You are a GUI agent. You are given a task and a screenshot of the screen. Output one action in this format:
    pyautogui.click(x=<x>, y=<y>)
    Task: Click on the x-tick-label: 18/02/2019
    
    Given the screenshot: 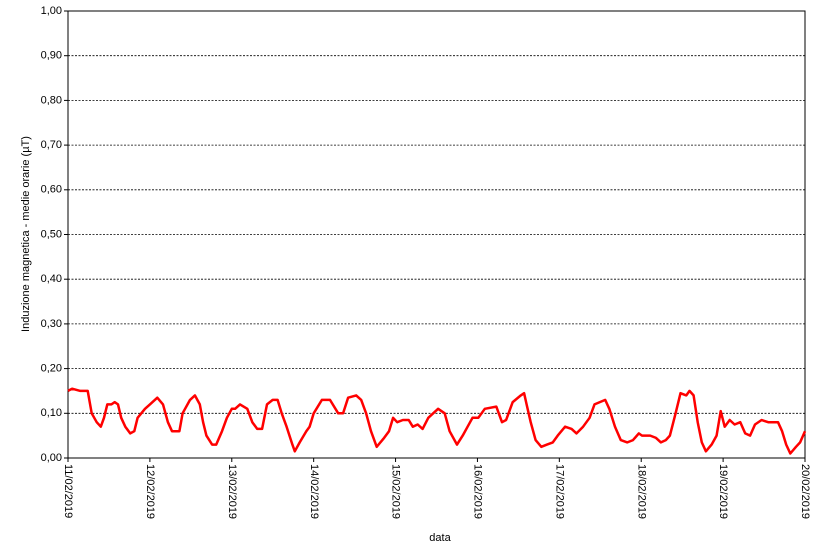 What is the action you would take?
    pyautogui.click(x=641, y=491)
    